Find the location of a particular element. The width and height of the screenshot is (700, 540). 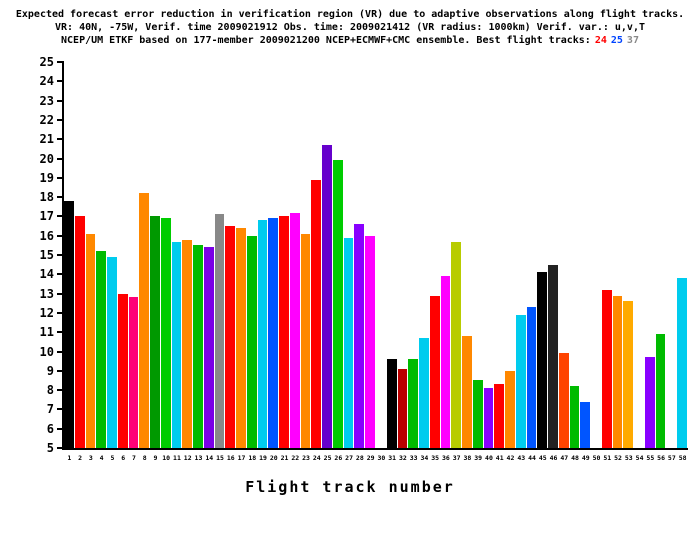

x-tick-label: 15 is located at coordinates (220, 458).